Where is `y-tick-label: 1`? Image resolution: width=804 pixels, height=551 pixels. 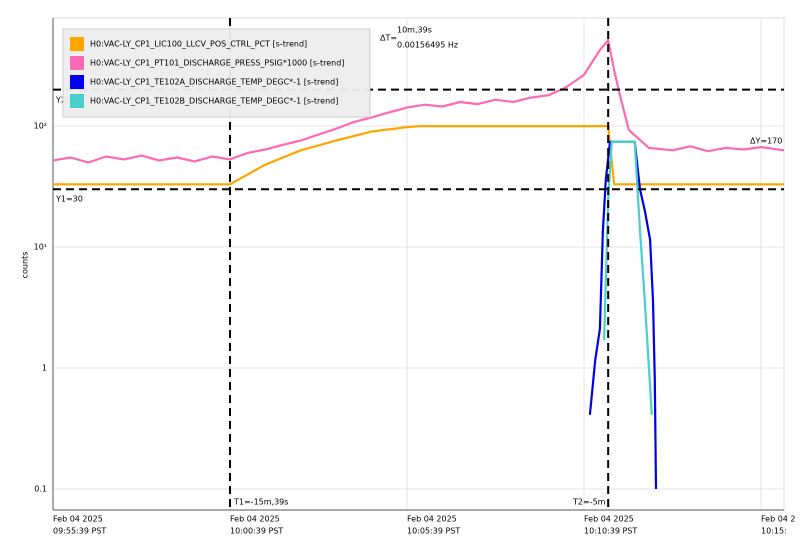 y-tick-label: 1 is located at coordinates (44, 367).